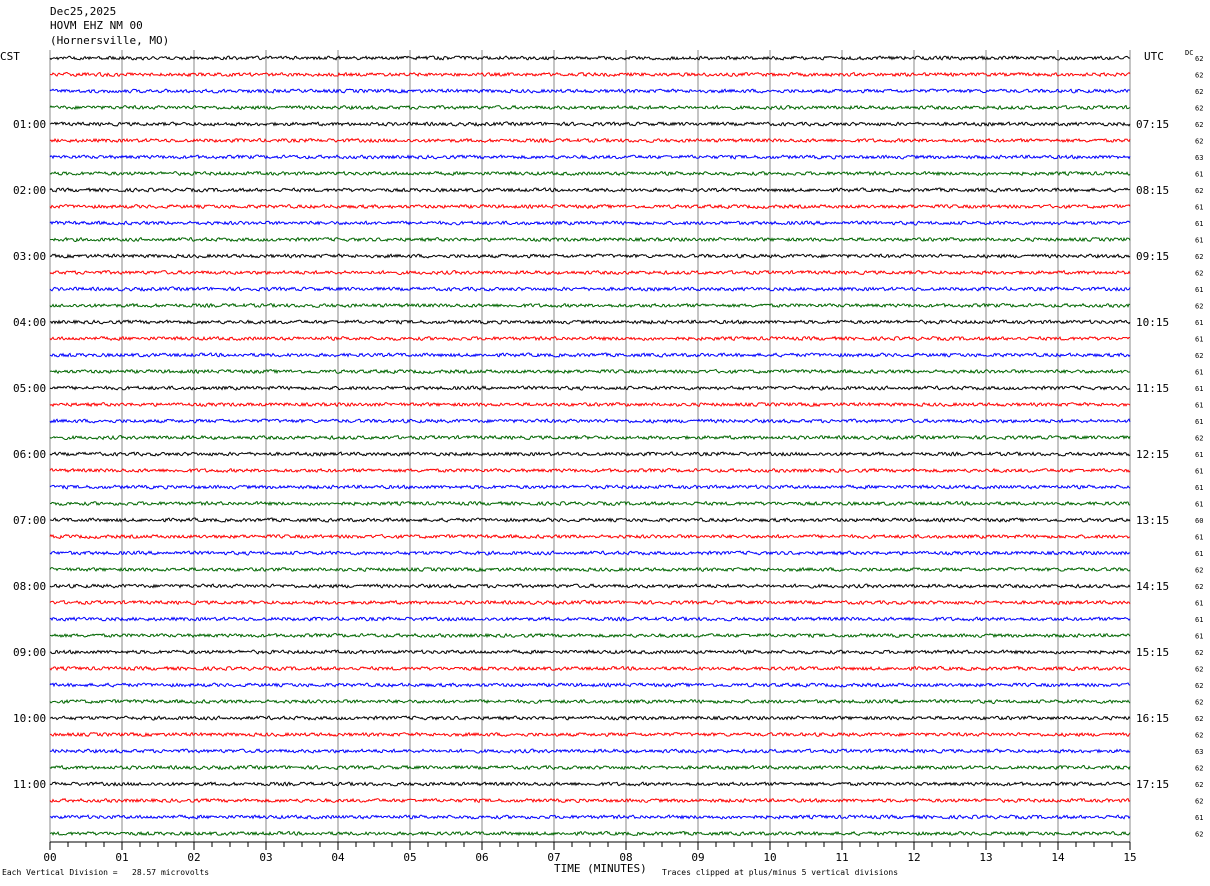 This screenshot has height=886, width=1210. I want to click on left-hour-label: 05:00, so click(29, 388).